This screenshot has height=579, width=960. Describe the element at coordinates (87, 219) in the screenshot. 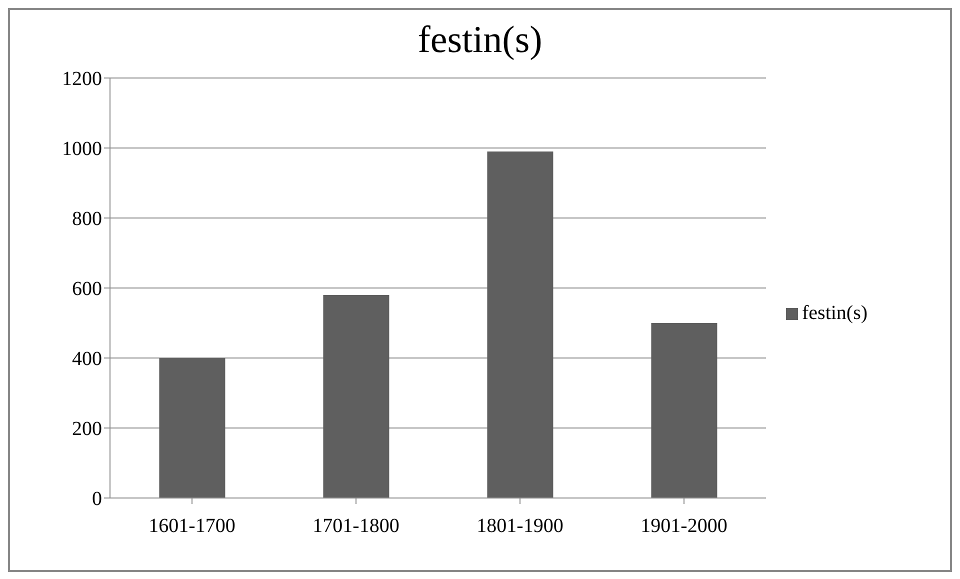

I see `y-tick-label: 800` at that location.